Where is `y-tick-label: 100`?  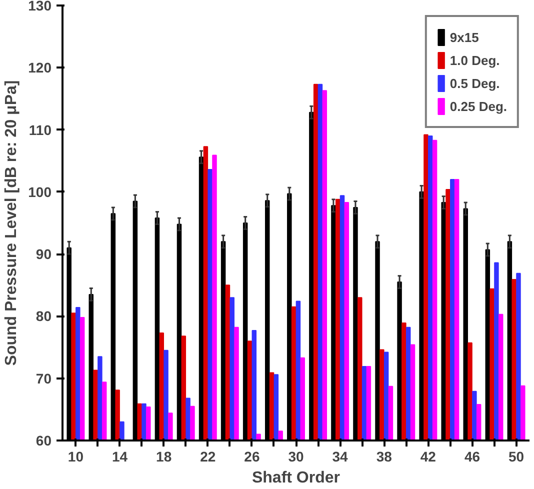
y-tick-label: 100 is located at coordinates (40, 192).